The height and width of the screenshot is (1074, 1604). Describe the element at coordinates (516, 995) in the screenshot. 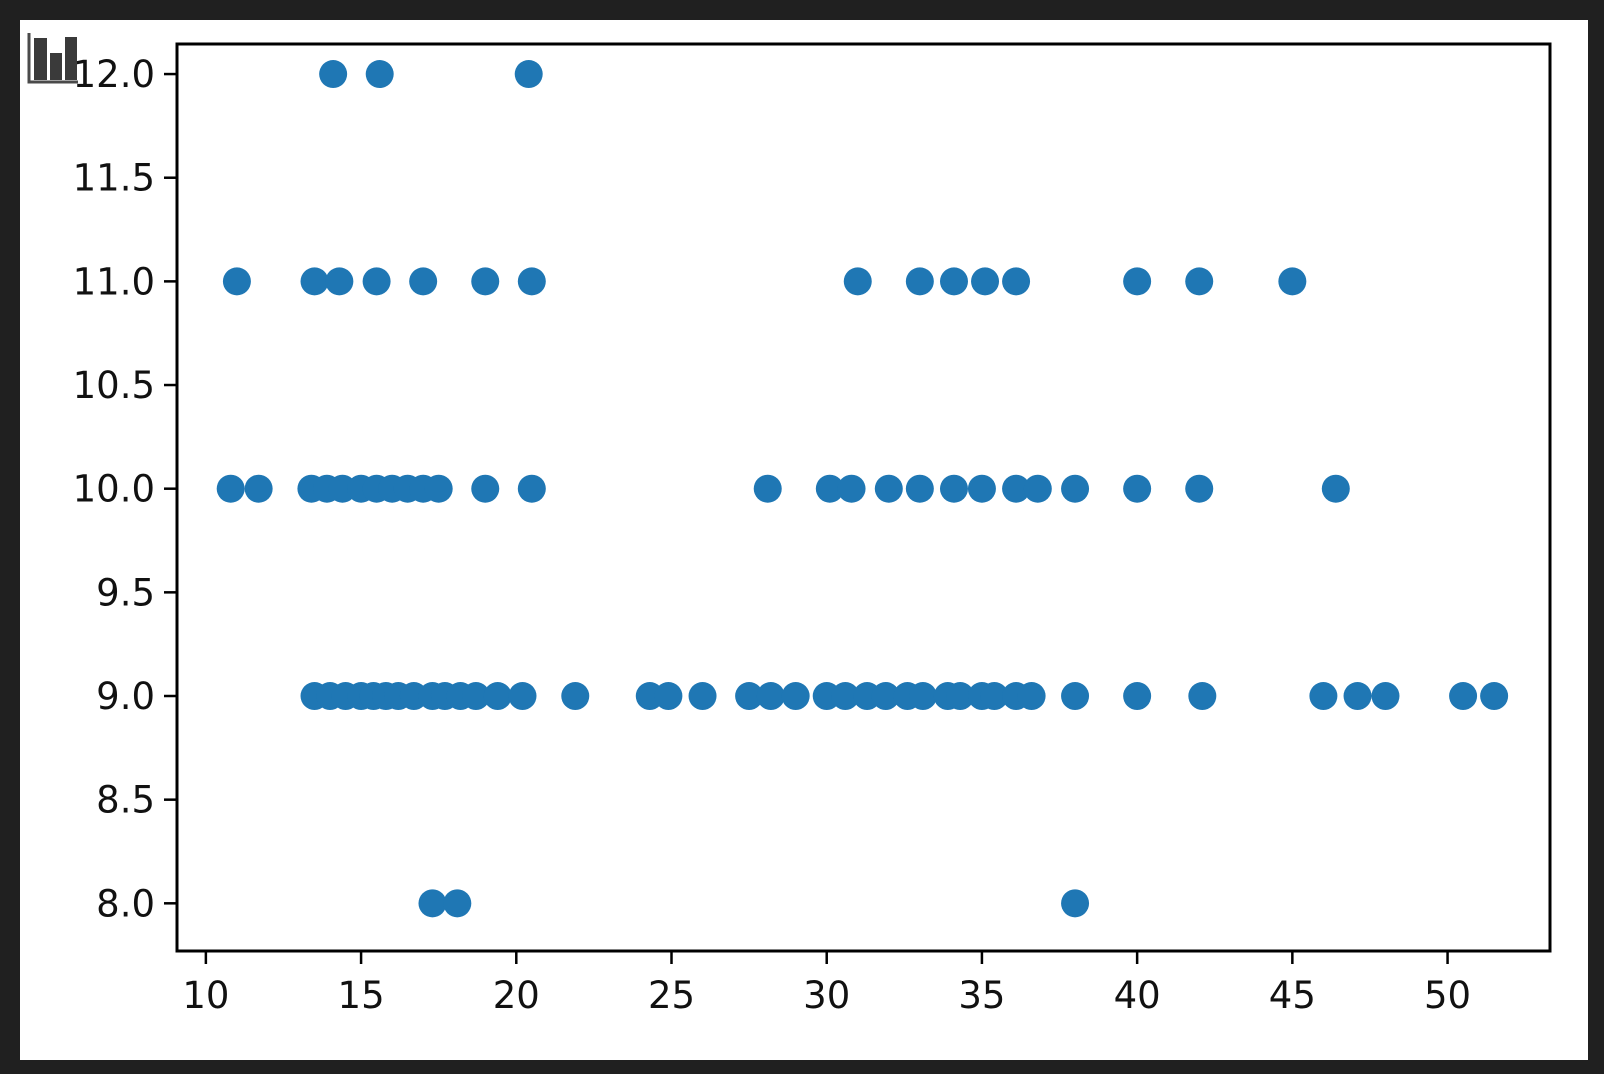

I see `x-tick-label: 20` at that location.